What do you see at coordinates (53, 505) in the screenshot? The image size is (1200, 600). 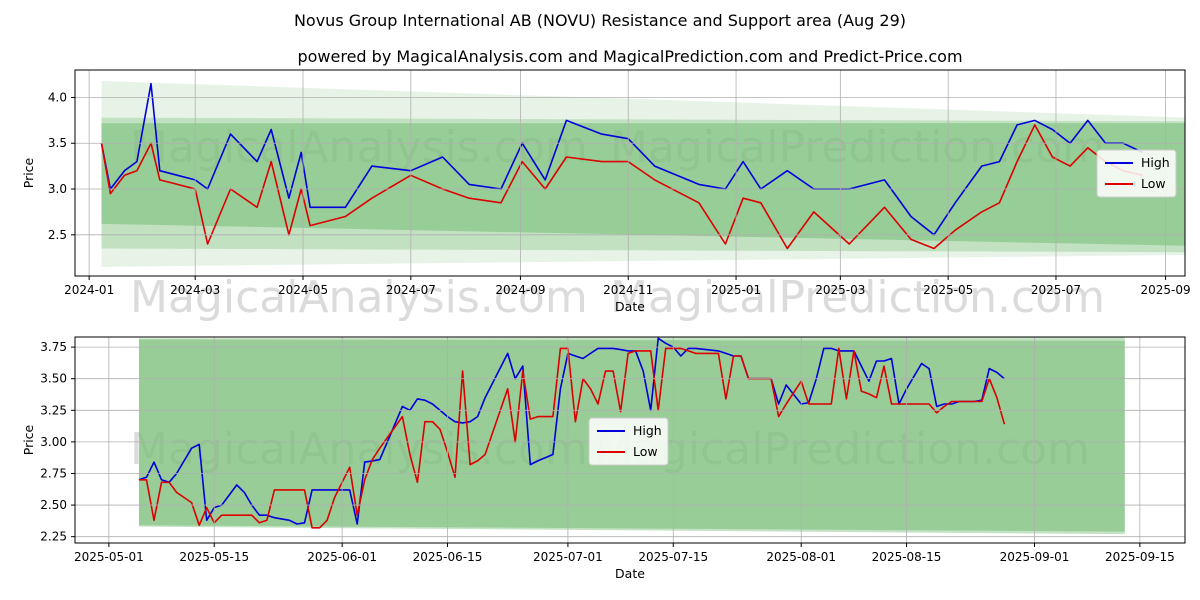 I see `y-tick-label: 2.50` at bounding box center [53, 505].